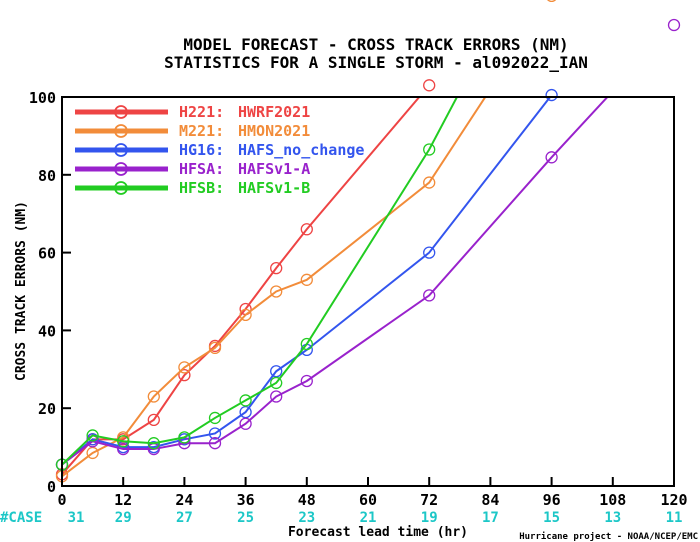 Image resolution: width=700 pixels, height=542 pixels. What do you see at coordinates (274, 169) in the screenshot?
I see `legend-entry: HAFSv1-A` at bounding box center [274, 169].